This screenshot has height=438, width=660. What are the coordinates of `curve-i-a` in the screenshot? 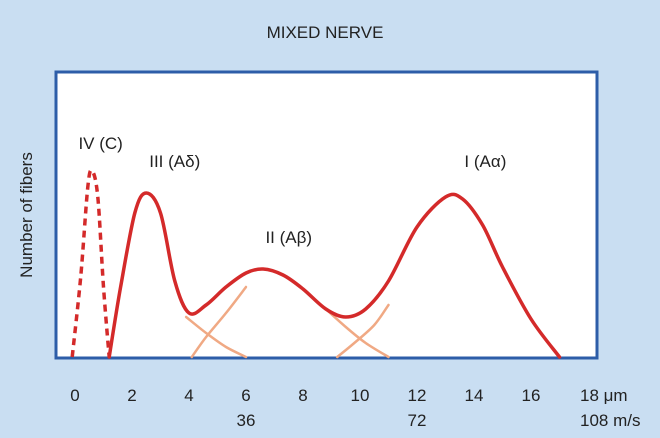 It's located at (362, 331).